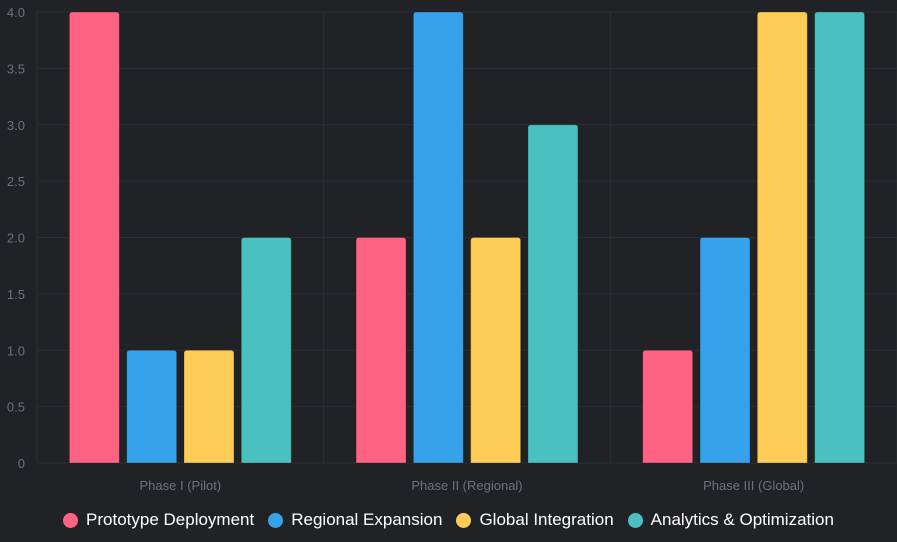  I want to click on legend-item: Analytics & Optimization, so click(730, 520).